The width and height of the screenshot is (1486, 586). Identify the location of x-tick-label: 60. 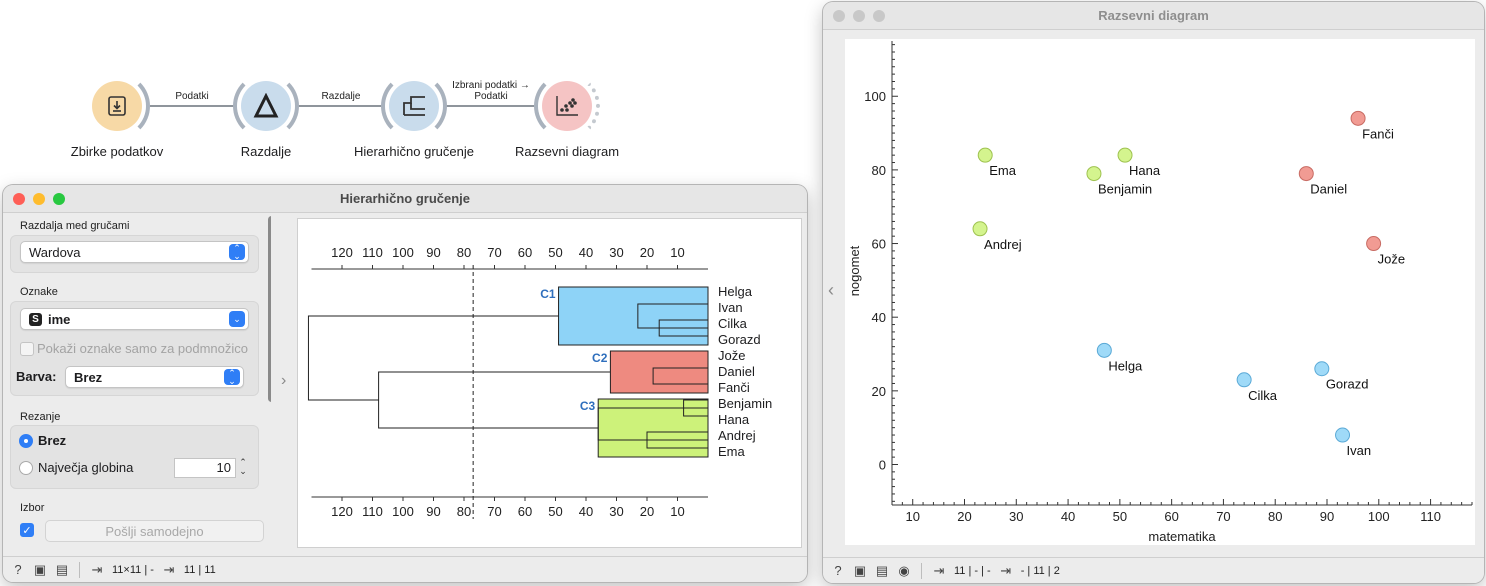
(1171, 516).